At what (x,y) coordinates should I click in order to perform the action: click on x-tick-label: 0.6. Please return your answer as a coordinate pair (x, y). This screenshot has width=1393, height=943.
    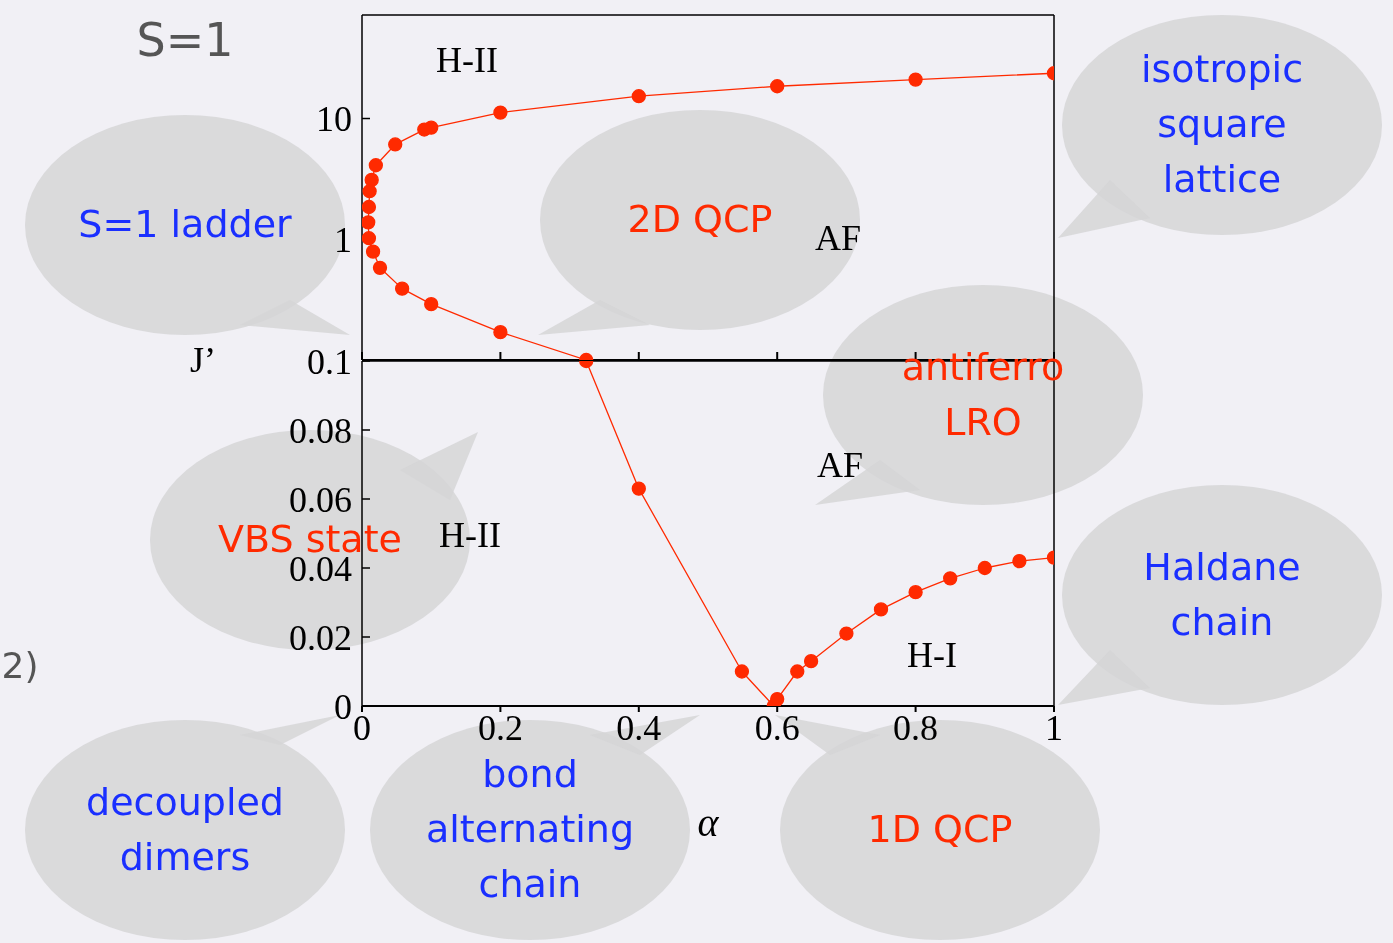
    Looking at the image, I should click on (777, 727).